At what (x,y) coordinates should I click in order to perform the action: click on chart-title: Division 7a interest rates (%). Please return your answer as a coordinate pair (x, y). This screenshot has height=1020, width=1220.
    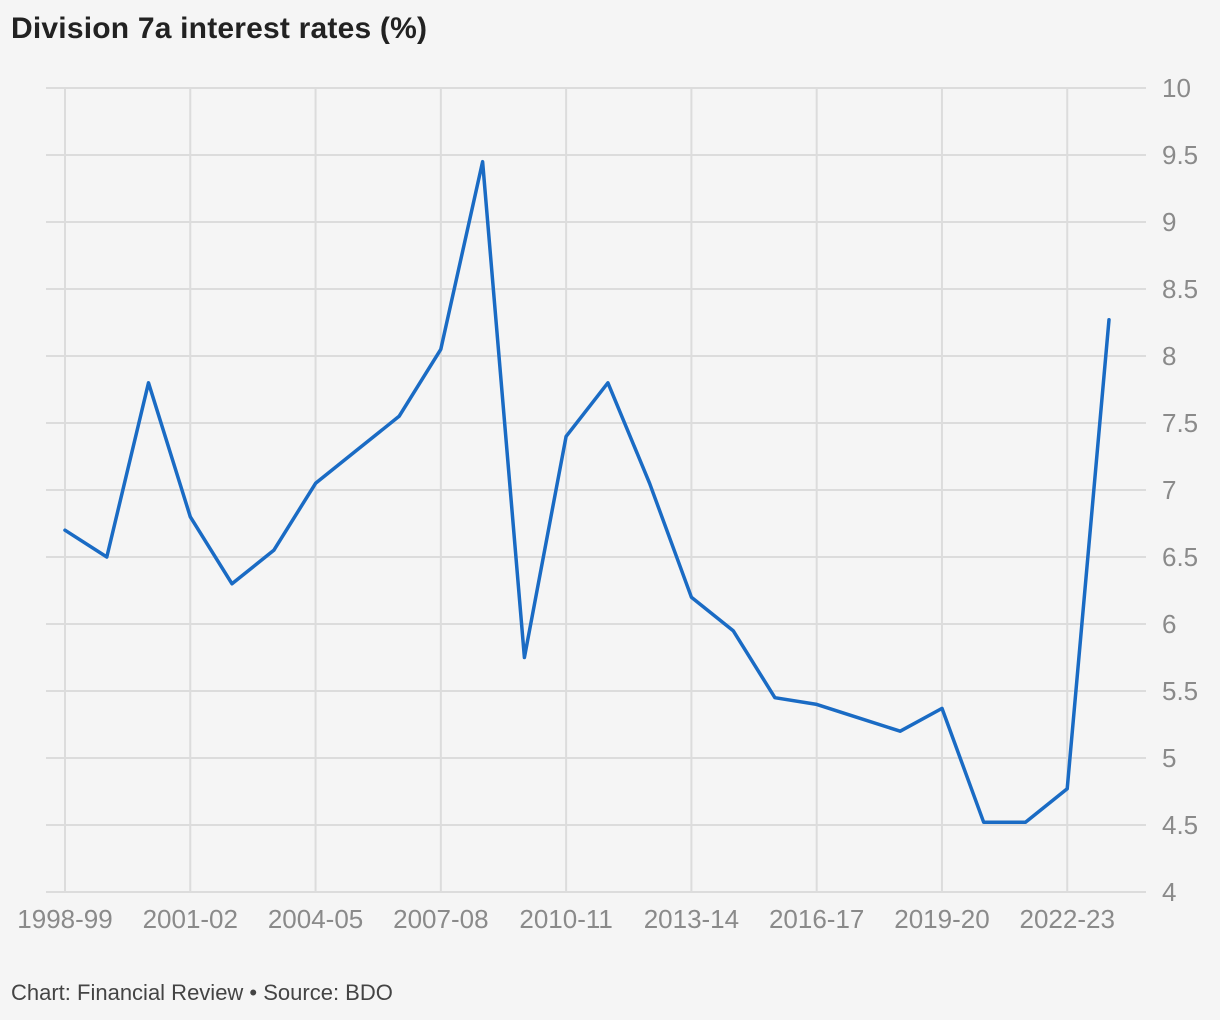
    Looking at the image, I should click on (219, 28).